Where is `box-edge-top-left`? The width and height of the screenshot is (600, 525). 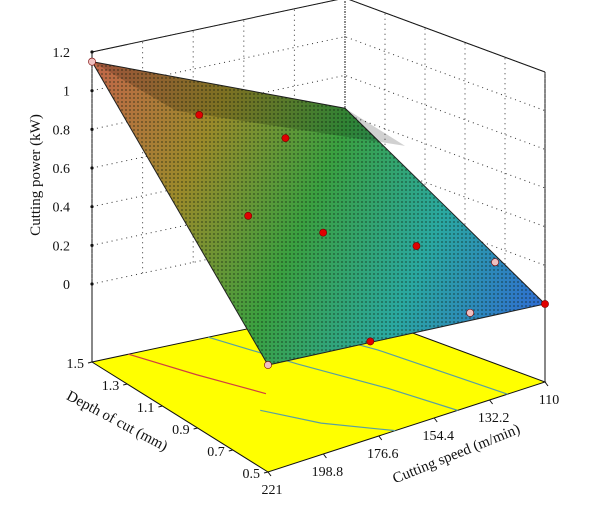 box-edge-top-left is located at coordinates (215, 26).